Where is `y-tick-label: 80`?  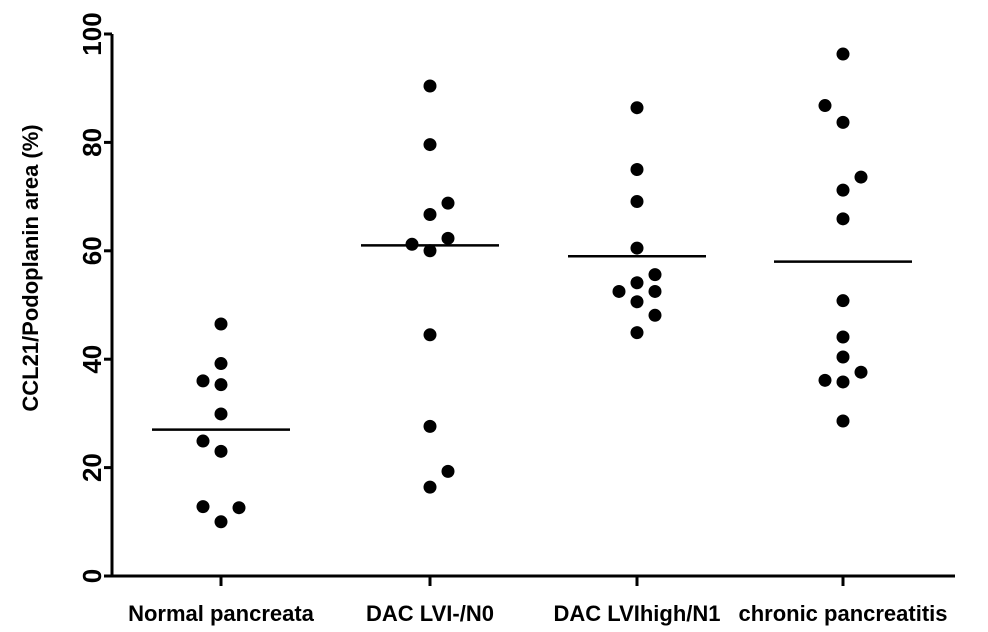
y-tick-label: 80 is located at coordinates (92, 142).